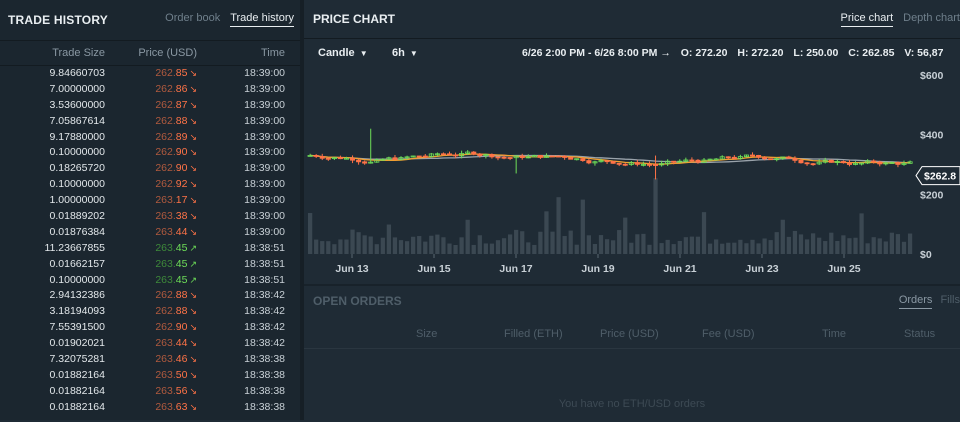 The height and width of the screenshot is (422, 960). What do you see at coordinates (181, 374) in the screenshot?
I see `price-suffix: 50` at bounding box center [181, 374].